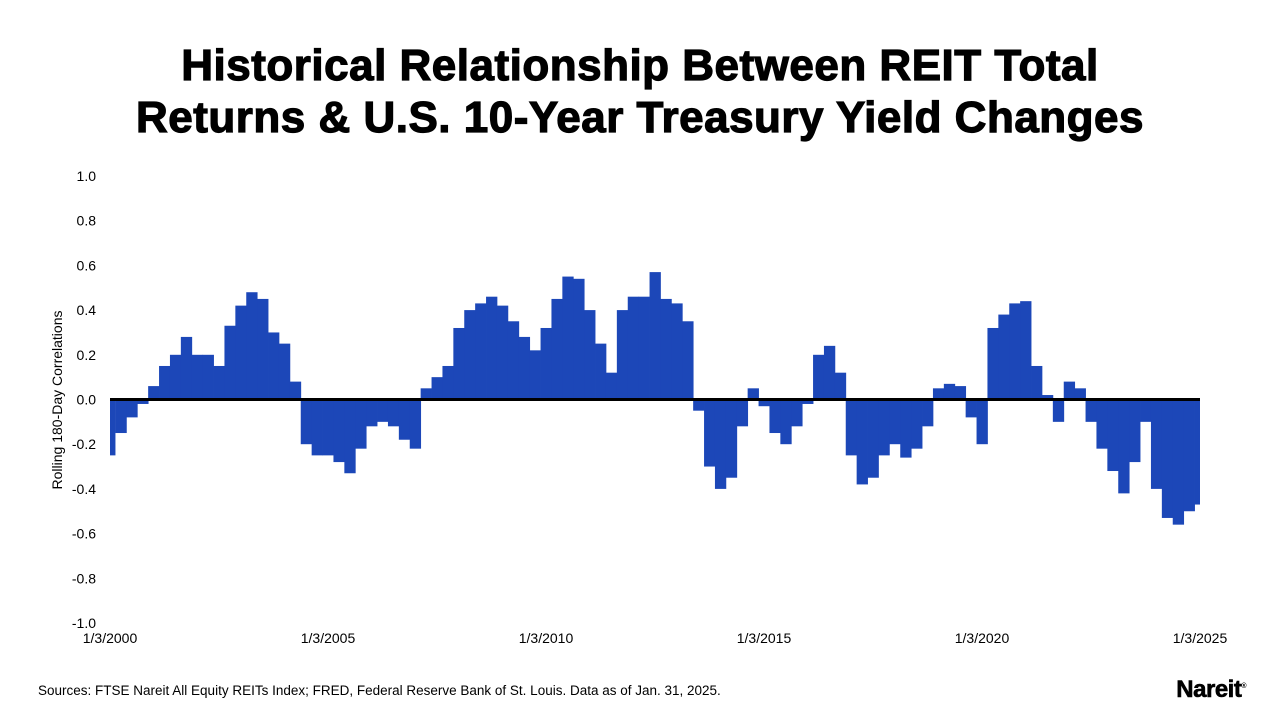 This screenshot has height=720, width=1280. Describe the element at coordinates (1200, 638) in the screenshot. I see `x-tick-label: 1/3/2025` at that location.